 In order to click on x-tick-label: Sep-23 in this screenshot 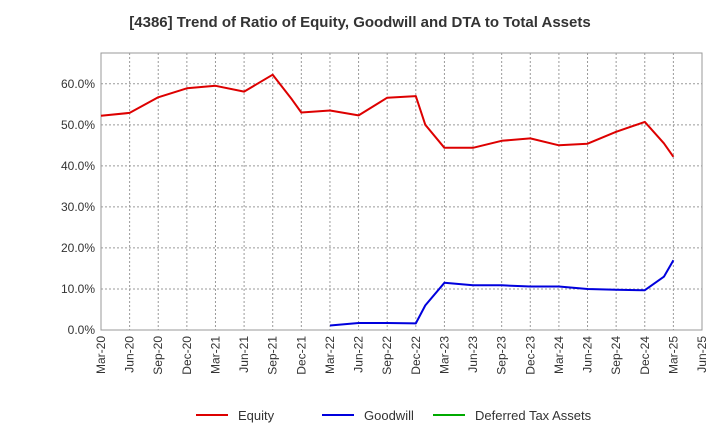, I will do `click(502, 355)`.